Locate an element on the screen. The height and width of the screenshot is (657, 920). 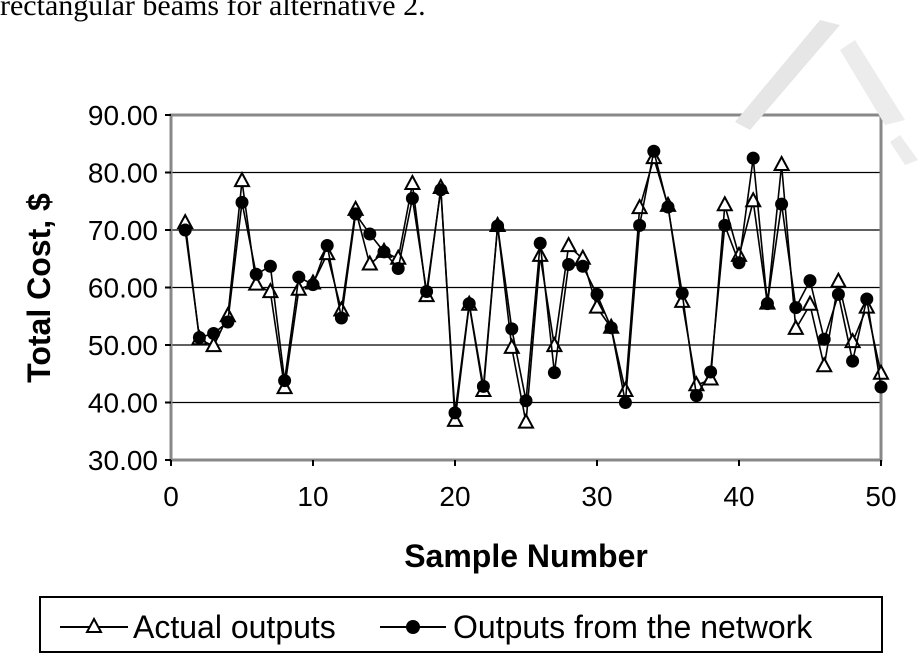
y-tick-label: 70.00 is located at coordinates (123, 230).